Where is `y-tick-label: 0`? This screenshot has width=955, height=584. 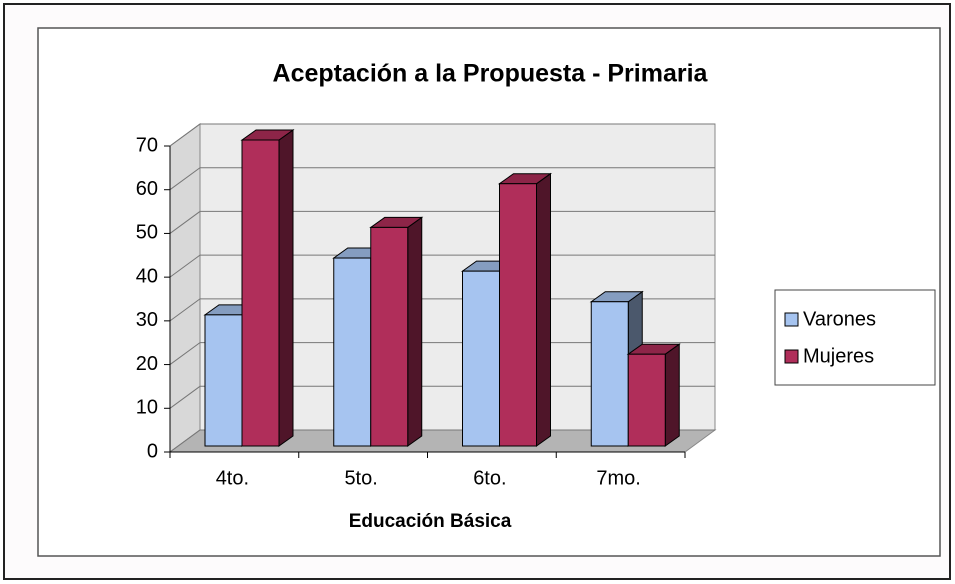 y-tick-label: 0 is located at coordinates (152, 451).